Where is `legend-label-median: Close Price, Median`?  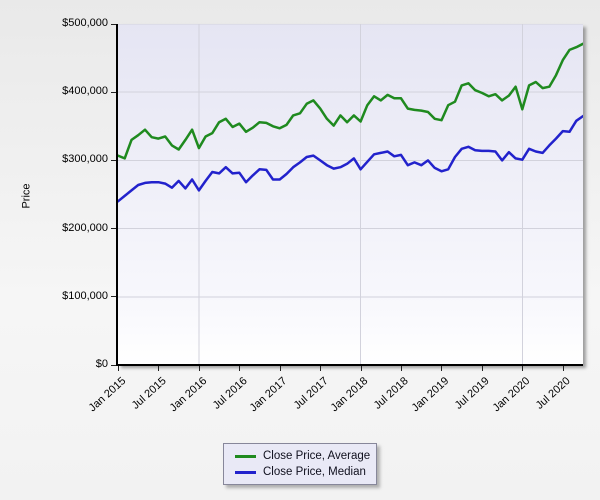 legend-label-median: Close Price, Median is located at coordinates (314, 472).